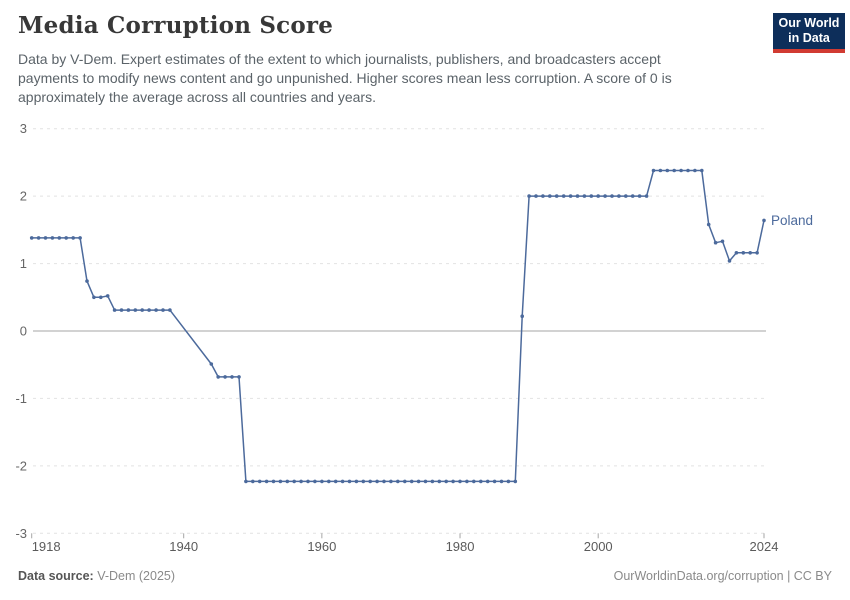 The height and width of the screenshot is (600, 850). I want to click on credit-link: OurWorldinData.org/corruption | CC BY, so click(722, 576).